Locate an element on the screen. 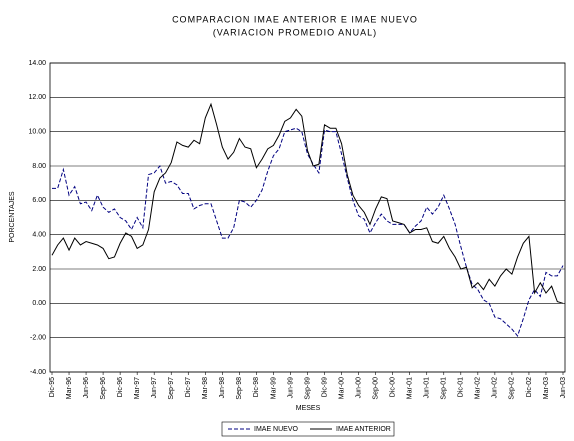 Image resolution: width=574 pixels, height=441 pixels. x-tick-label: Sep-97 is located at coordinates (171, 388).